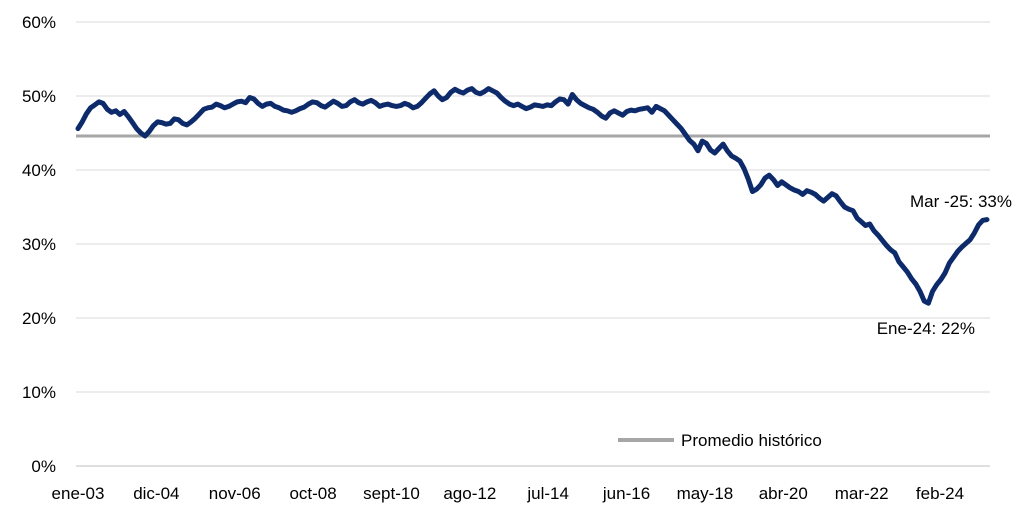 The height and width of the screenshot is (515, 1024). What do you see at coordinates (751, 440) in the screenshot?
I see `legend-label-historical-average: Promedio histórico` at bounding box center [751, 440].